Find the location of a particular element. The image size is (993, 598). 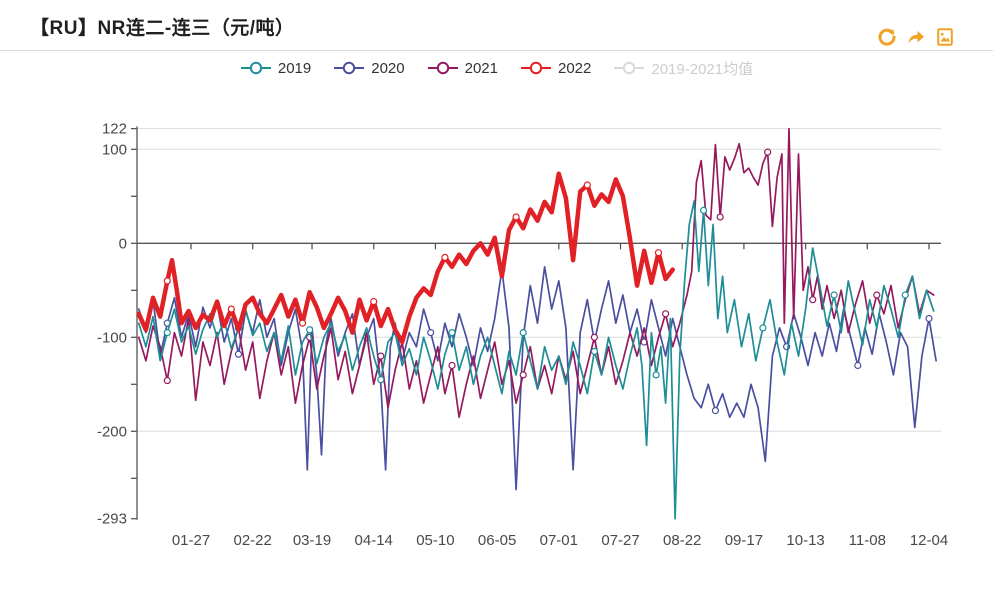

y-axis: 122 100 0 -100 -200 -293 is located at coordinates (117, 324).